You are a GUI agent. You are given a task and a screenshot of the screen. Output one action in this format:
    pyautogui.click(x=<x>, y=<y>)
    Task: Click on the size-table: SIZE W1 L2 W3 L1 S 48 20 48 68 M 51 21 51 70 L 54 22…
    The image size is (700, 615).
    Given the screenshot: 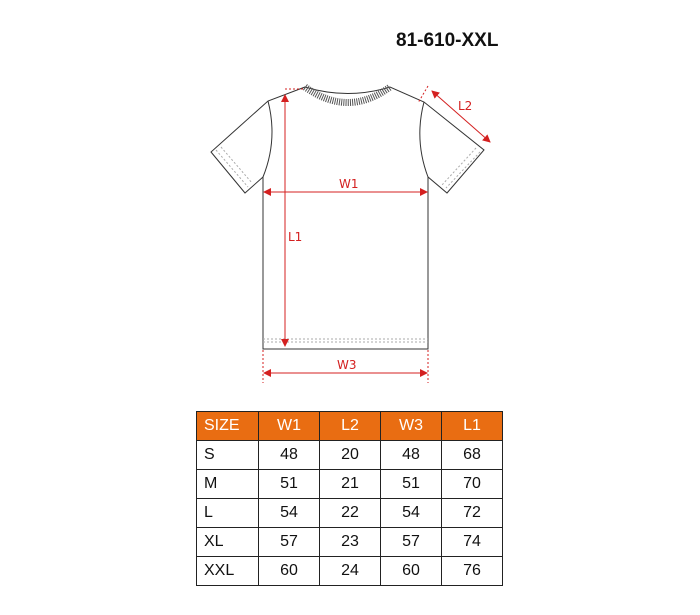 What is the action you would take?
    pyautogui.click(x=349, y=498)
    